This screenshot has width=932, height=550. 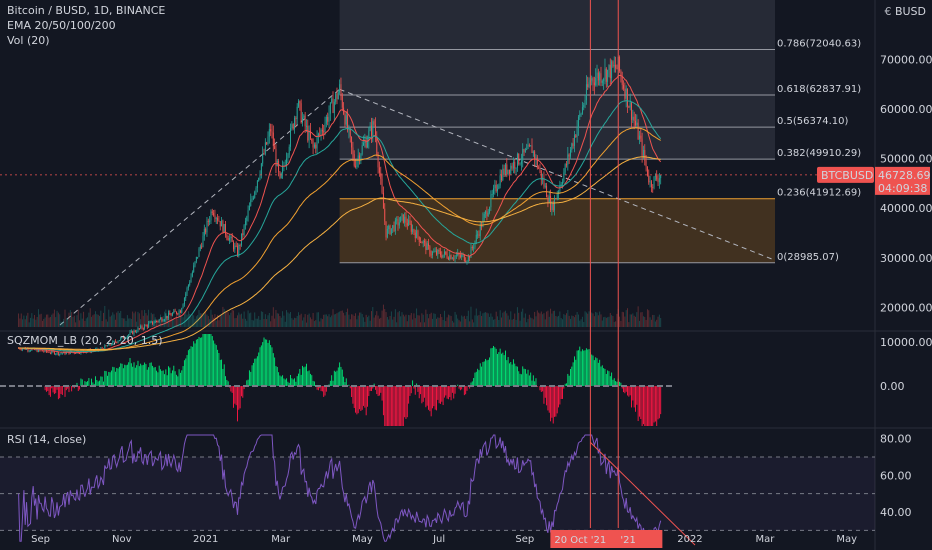 What do you see at coordinates (61, 25) in the screenshot?
I see `ema-legend: EMA 20/50/100/200` at bounding box center [61, 25].